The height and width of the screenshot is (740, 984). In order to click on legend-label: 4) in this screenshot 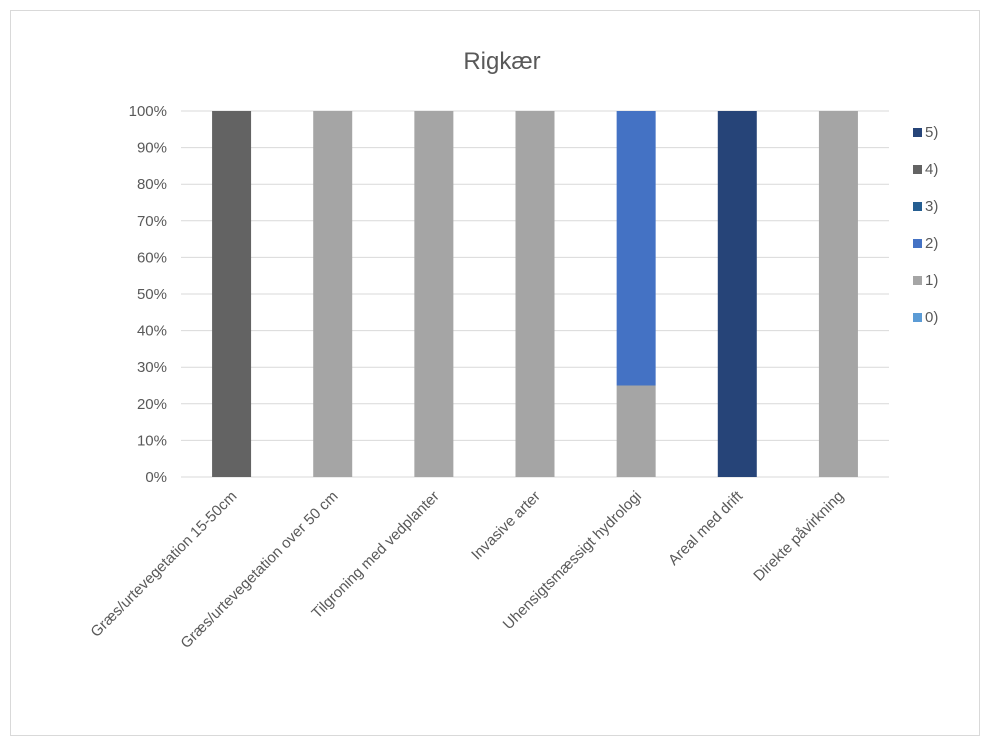, I will do `click(931, 169)`.